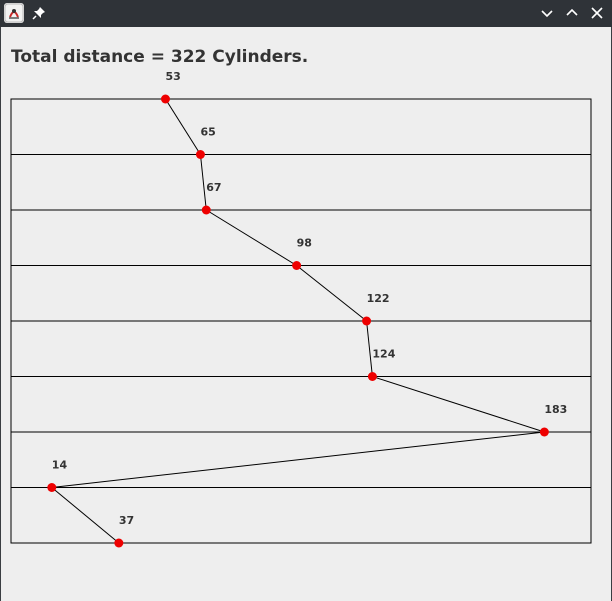  What do you see at coordinates (572, 13) in the screenshot?
I see `maximize-icon` at bounding box center [572, 13].